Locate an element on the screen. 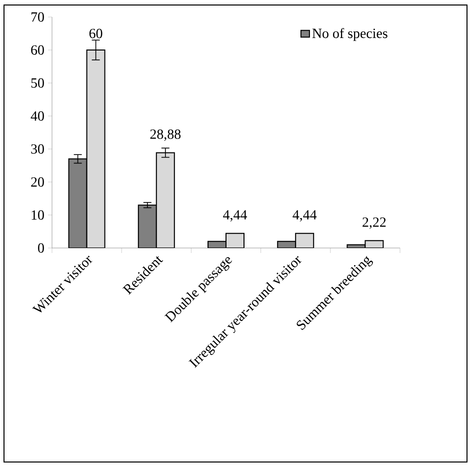 Image resolution: width=471 pixels, height=466 pixels. y-tick-label: 20 is located at coordinates (37, 182).